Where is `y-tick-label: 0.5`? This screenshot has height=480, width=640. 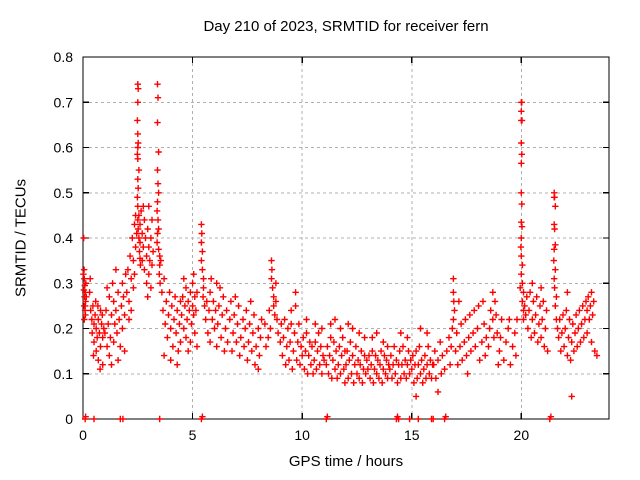
y-tick-label: 0.5 is located at coordinates (64, 193).